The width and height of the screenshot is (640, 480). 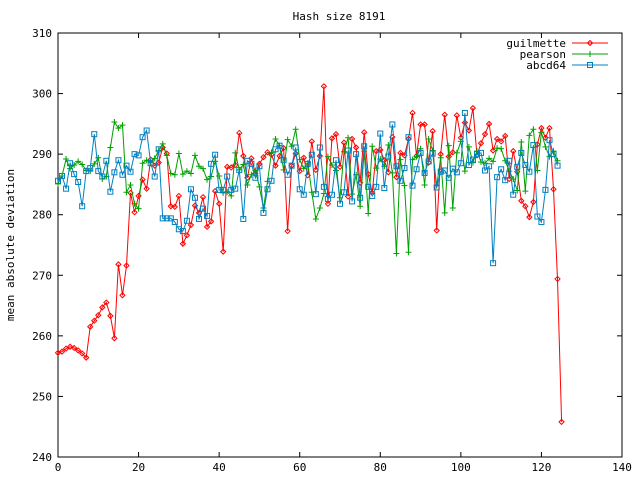 I want to click on y-tick-label: 280, so click(x=42, y=215).